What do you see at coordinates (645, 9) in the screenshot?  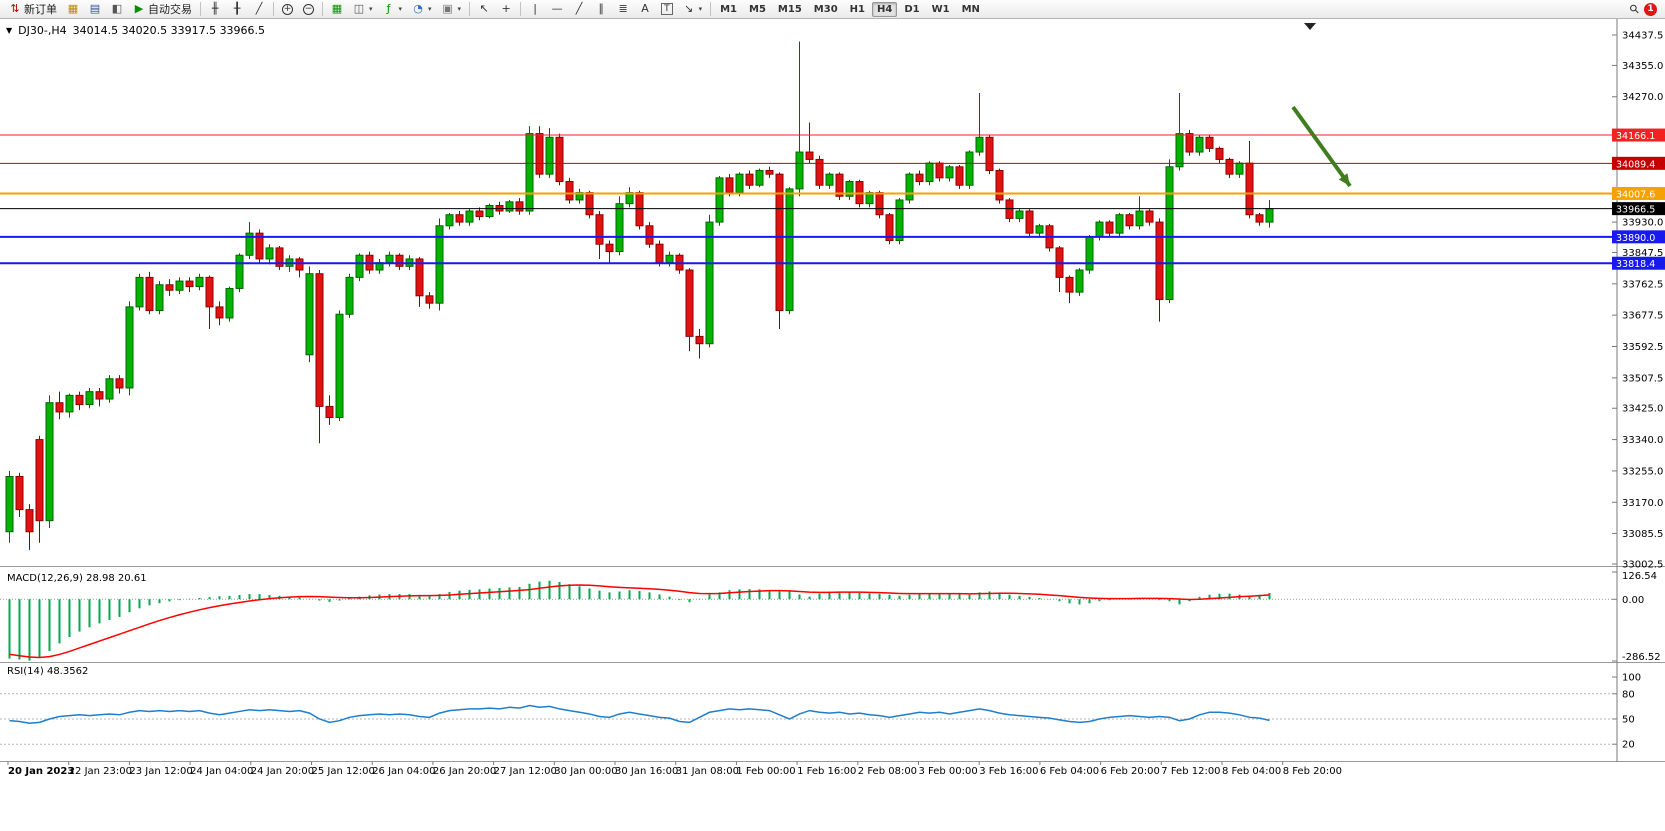 I see `text-button: A` at bounding box center [645, 9].